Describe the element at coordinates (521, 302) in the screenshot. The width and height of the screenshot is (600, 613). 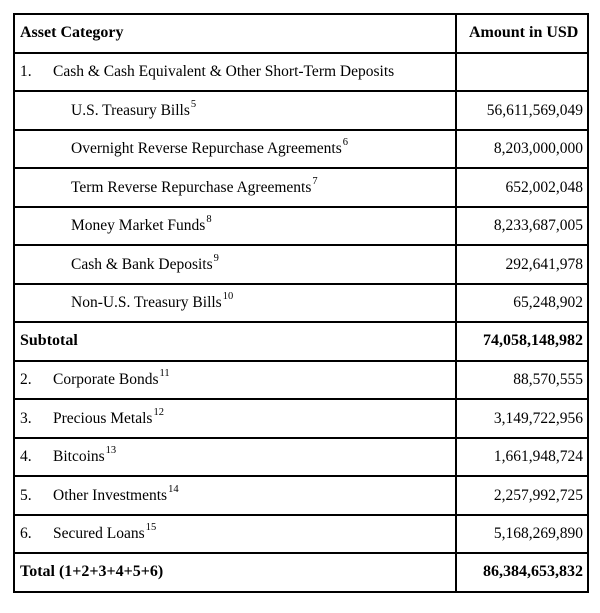
I see `amount-cell: 65,248,902` at that location.